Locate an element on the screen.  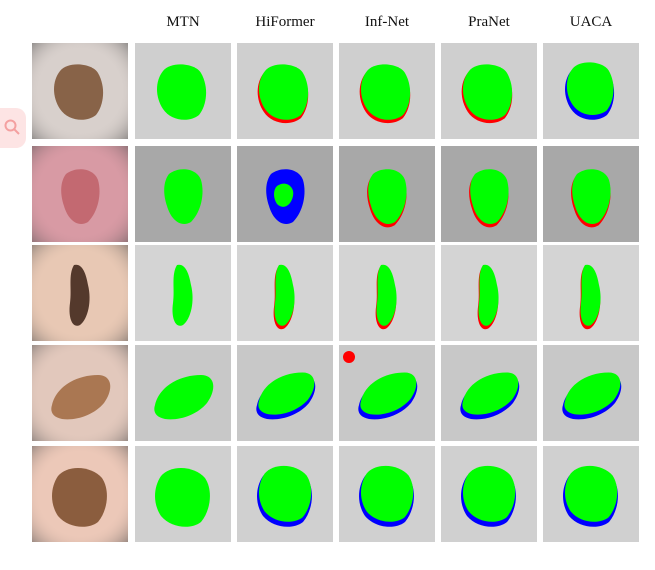
side-search-tab is located at coordinates (13, 128).